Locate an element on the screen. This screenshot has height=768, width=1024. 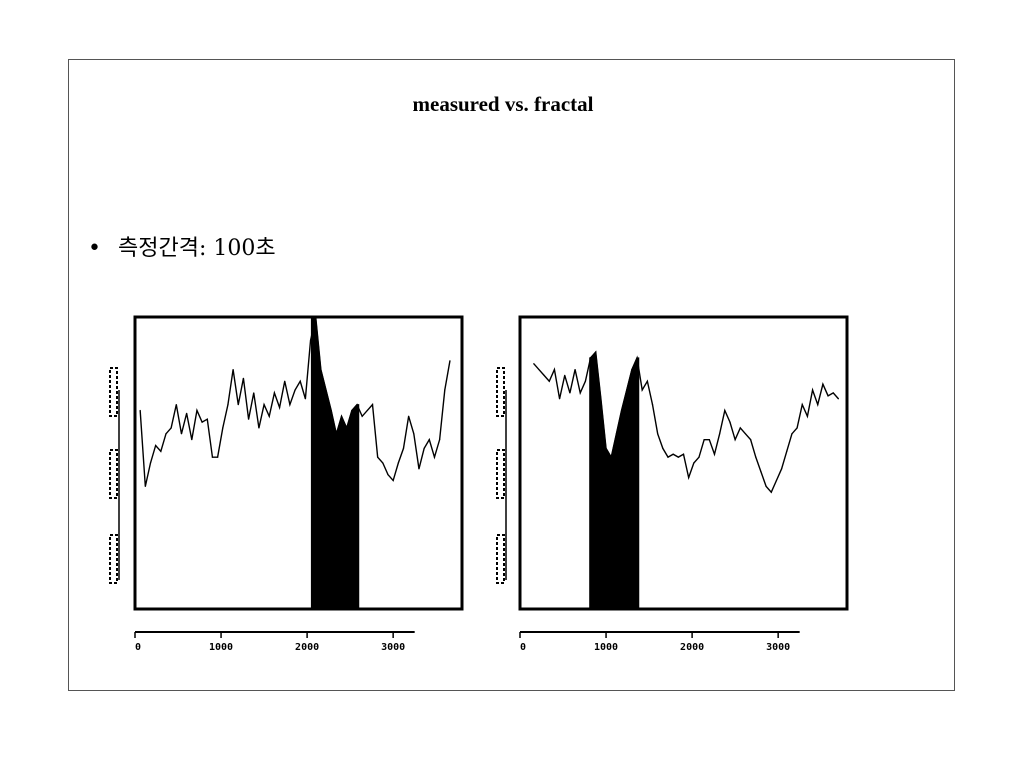
series-line-right is located at coordinates (686, 422).